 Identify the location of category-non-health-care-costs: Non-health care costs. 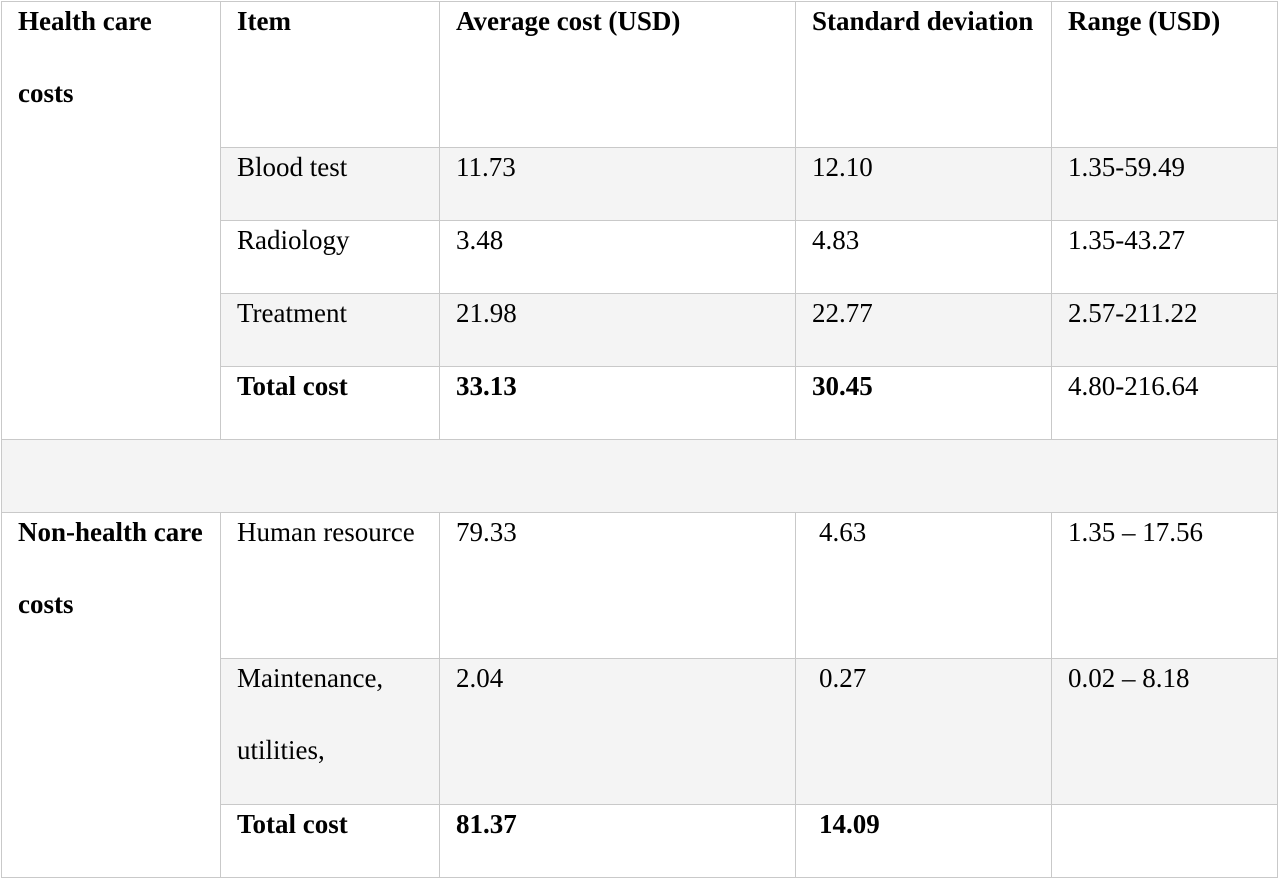
(111, 695).